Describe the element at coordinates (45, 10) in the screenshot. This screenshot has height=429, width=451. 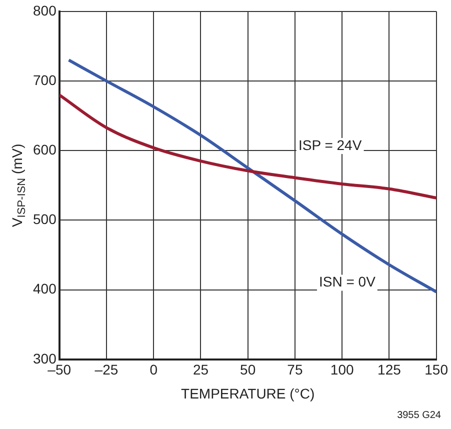
I see `y-tick-label: 800` at that location.